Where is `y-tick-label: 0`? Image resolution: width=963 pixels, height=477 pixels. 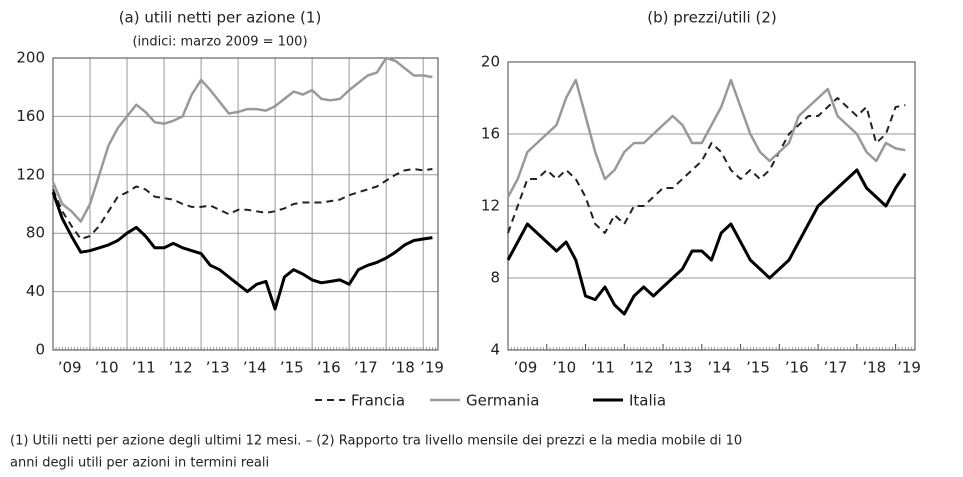
y-tick-label: 0 is located at coordinates (40, 350).